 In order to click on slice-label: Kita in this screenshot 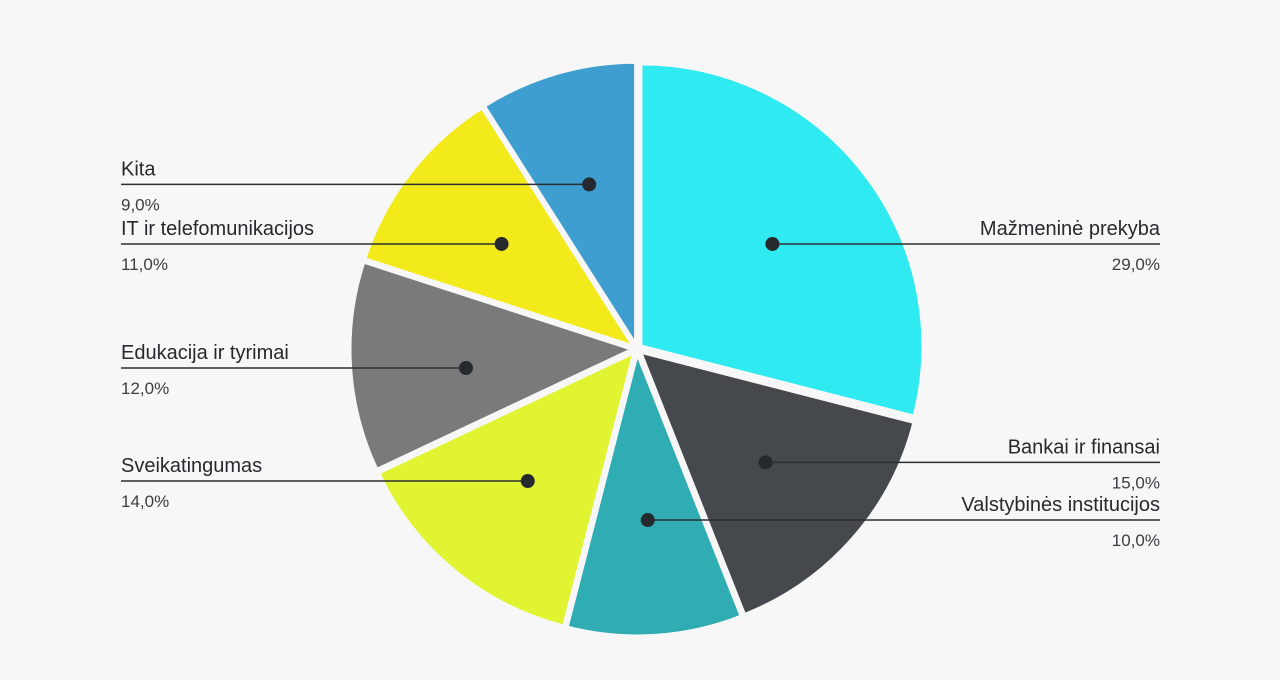, I will do `click(138, 169)`.